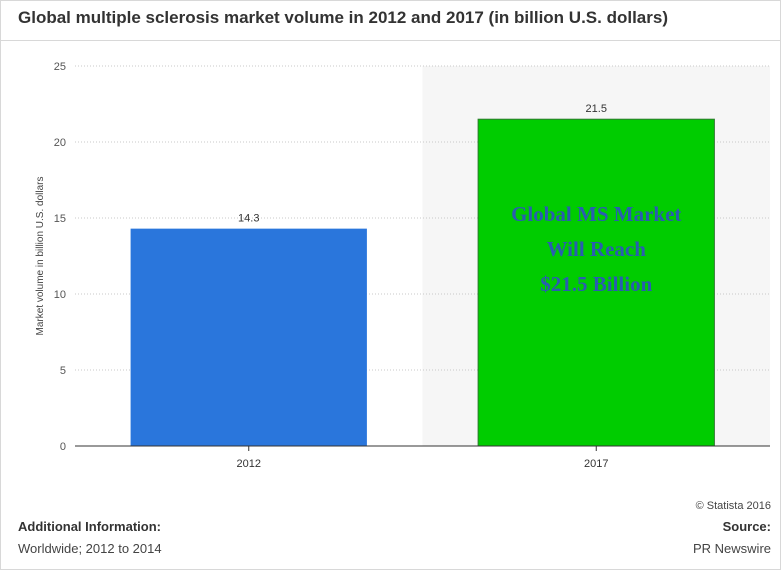  What do you see at coordinates (746, 526) in the screenshot?
I see `source-label: Source:` at bounding box center [746, 526].